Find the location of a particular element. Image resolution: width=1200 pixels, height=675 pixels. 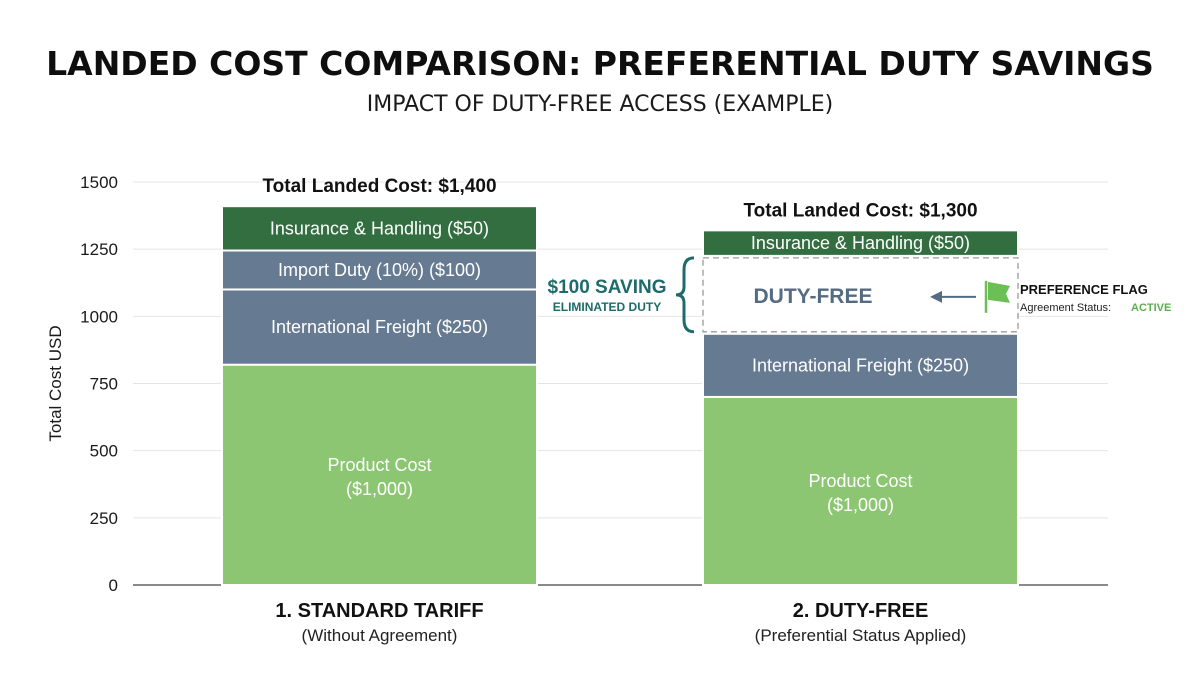

y-tick-label: 0 is located at coordinates (113, 585).